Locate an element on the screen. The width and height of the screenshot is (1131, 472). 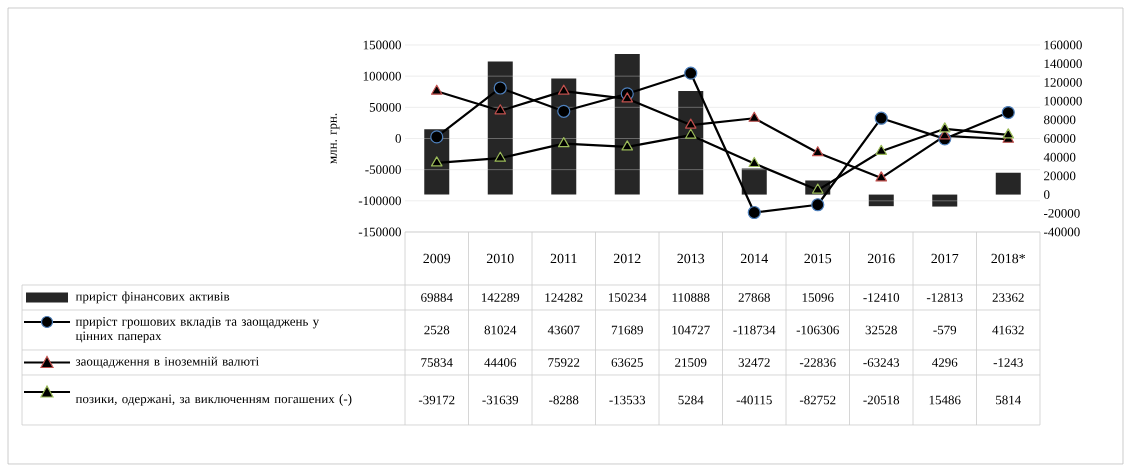
data-label: -12813 is located at coordinates (944, 297).